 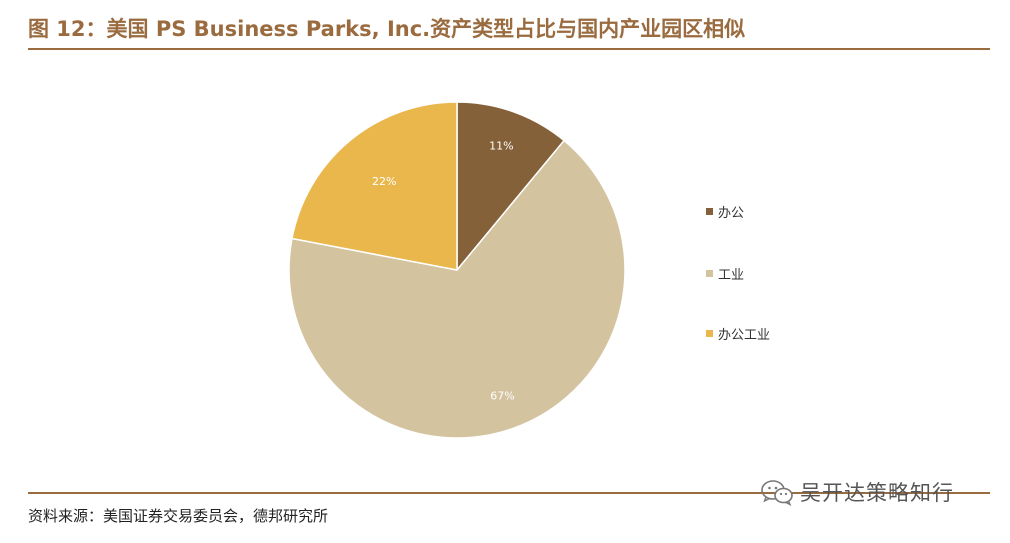 What do you see at coordinates (709, 333) in the screenshot?
I see `legend-swatch-office-industrial` at bounding box center [709, 333].